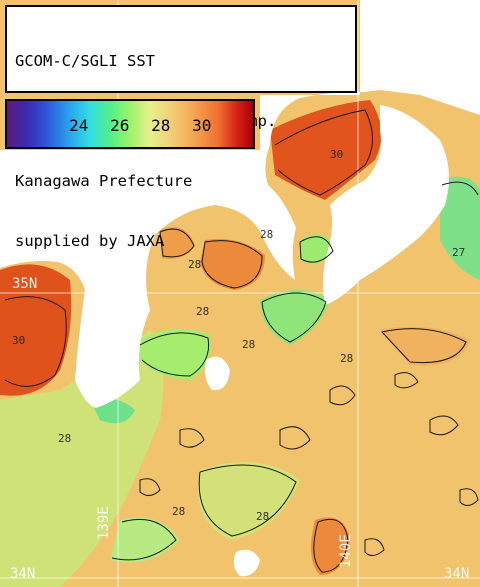  What do you see at coordinates (25, 284) in the screenshot?
I see `grid-label-35n: 35N` at bounding box center [25, 284].